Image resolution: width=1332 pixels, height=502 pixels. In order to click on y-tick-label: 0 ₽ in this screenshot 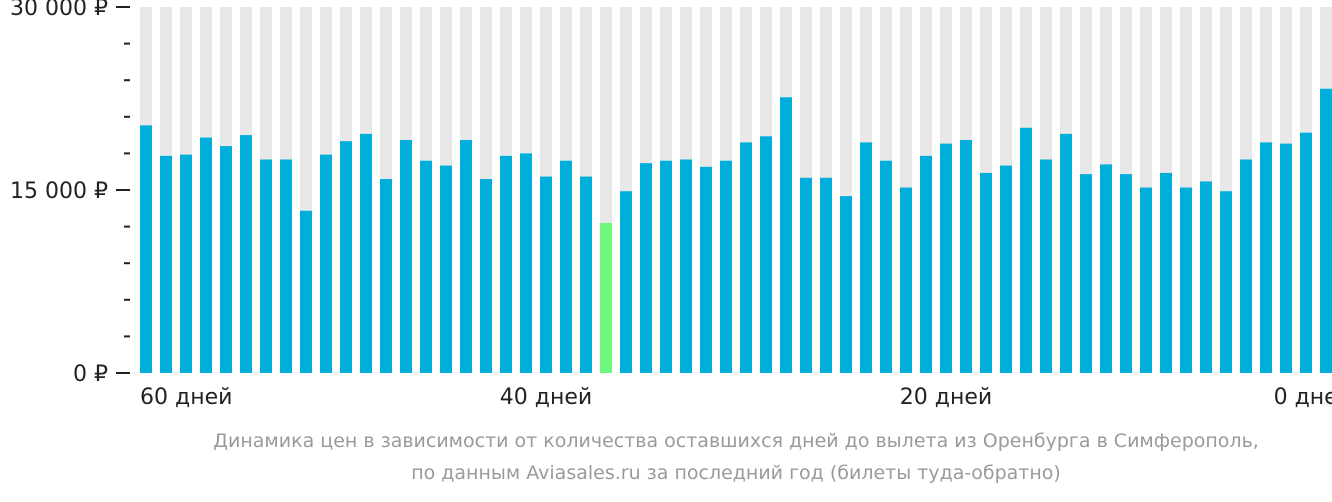, I will do `click(90, 374)`.